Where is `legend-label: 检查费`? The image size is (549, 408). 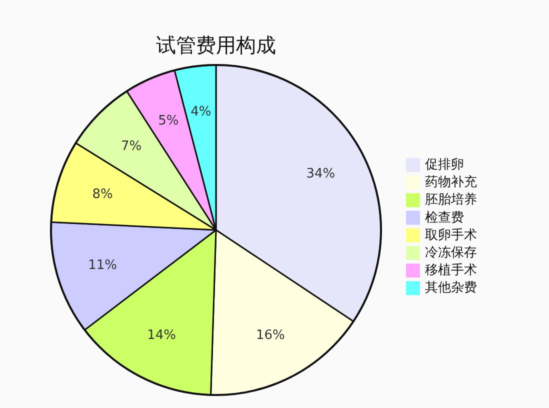
legend-label: 检查费 is located at coordinates (444, 218).